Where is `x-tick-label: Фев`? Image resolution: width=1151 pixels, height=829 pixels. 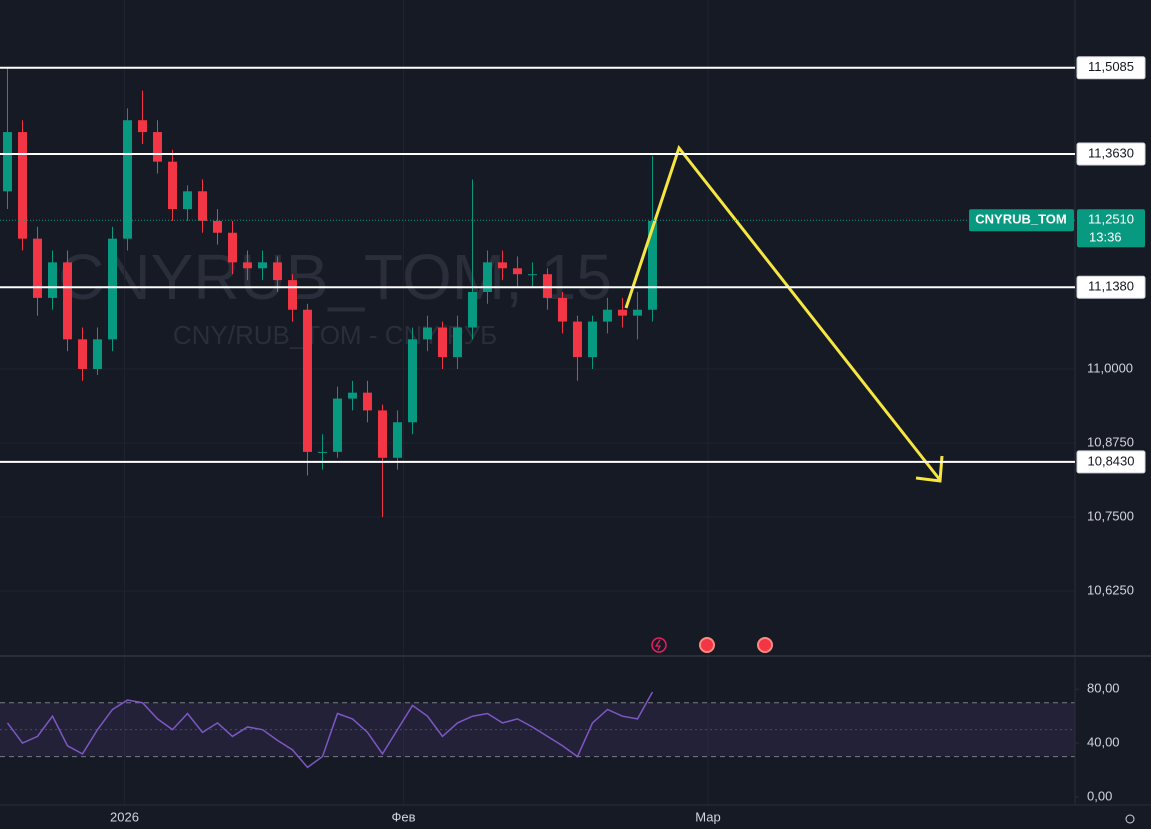 x-tick-label: Фев is located at coordinates (403, 816).